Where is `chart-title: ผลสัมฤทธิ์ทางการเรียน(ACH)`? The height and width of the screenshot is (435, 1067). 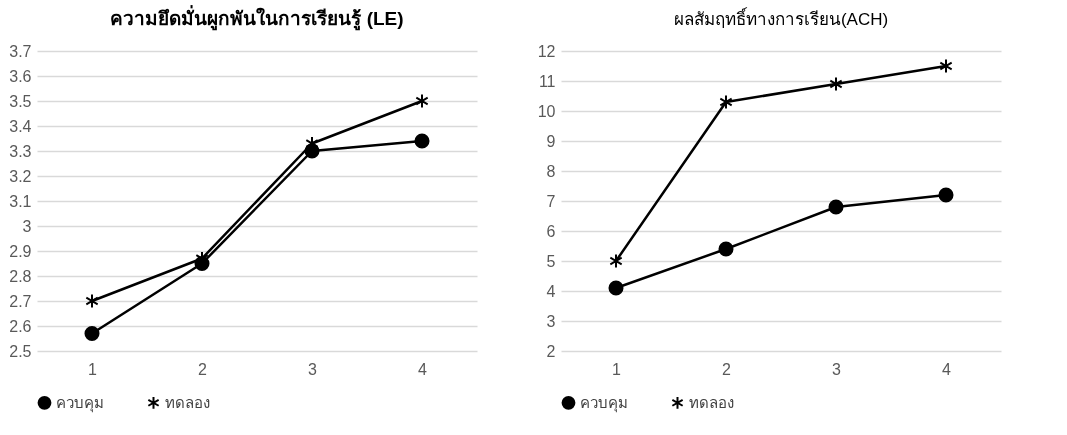
chart-title: ผลสัมฤทธิ์ทางการเรียน(ACH) is located at coordinates (781, 18).